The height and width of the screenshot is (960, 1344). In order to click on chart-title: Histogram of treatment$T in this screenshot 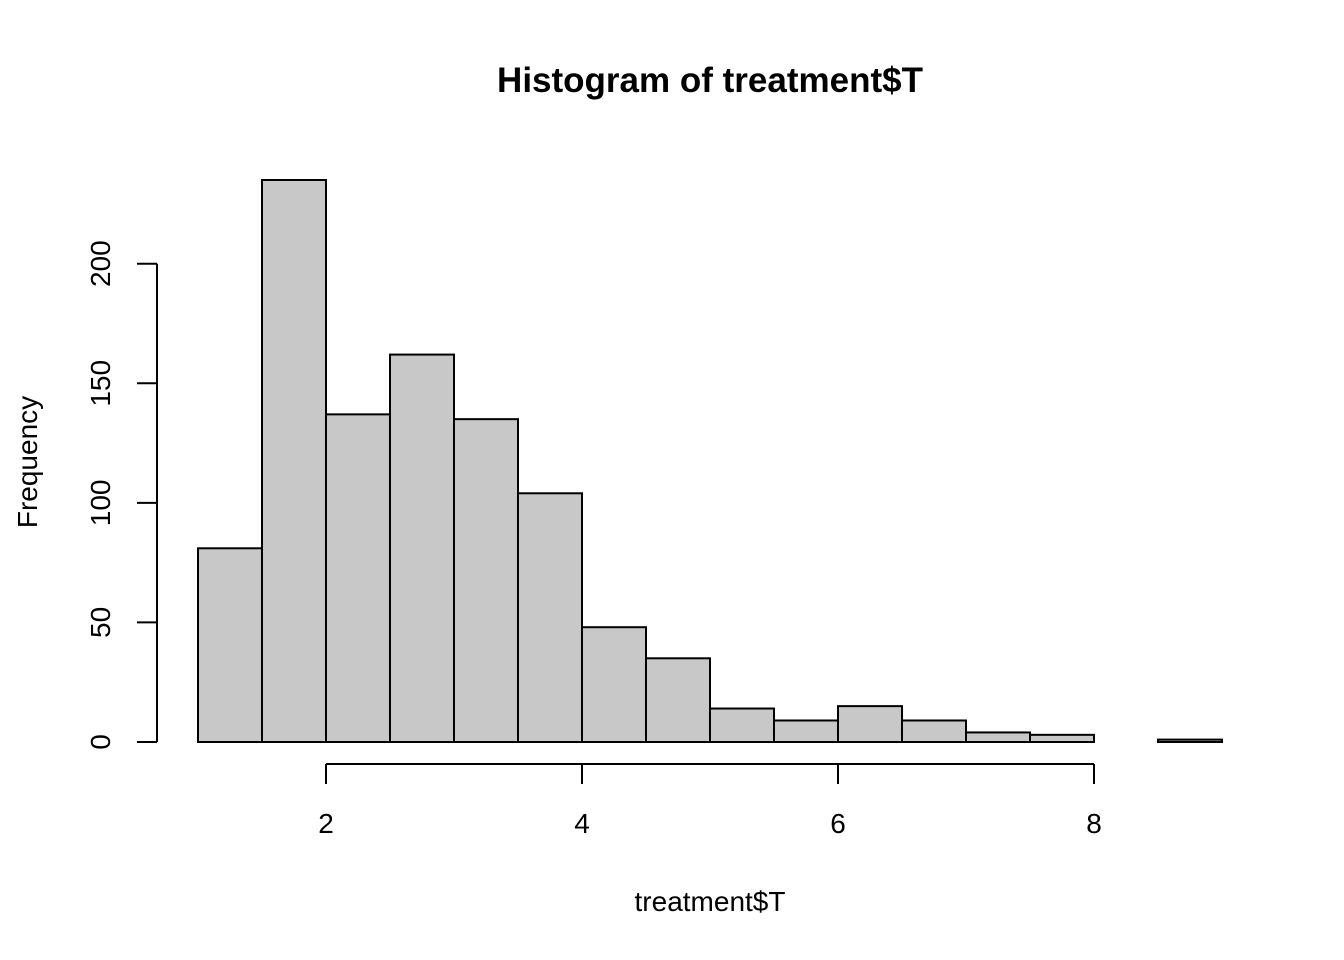, I will do `click(710, 80)`.